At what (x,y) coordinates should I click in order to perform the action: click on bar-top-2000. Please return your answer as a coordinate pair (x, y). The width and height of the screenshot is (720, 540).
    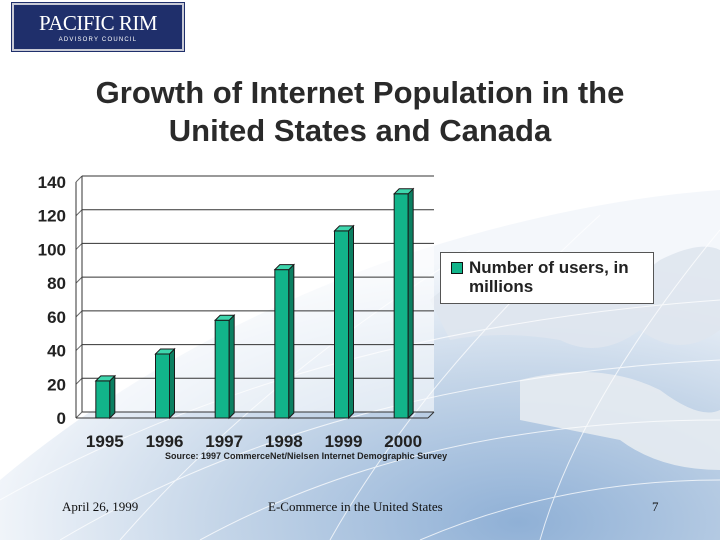
    Looking at the image, I should click on (403, 191).